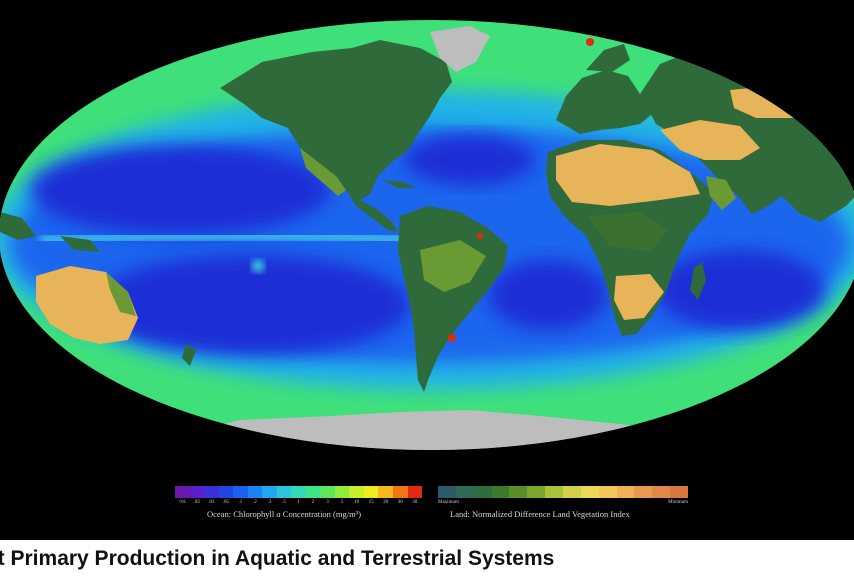 This screenshot has width=854, height=577. I want to click on ocean-tick-label: 1, so click(298, 502).